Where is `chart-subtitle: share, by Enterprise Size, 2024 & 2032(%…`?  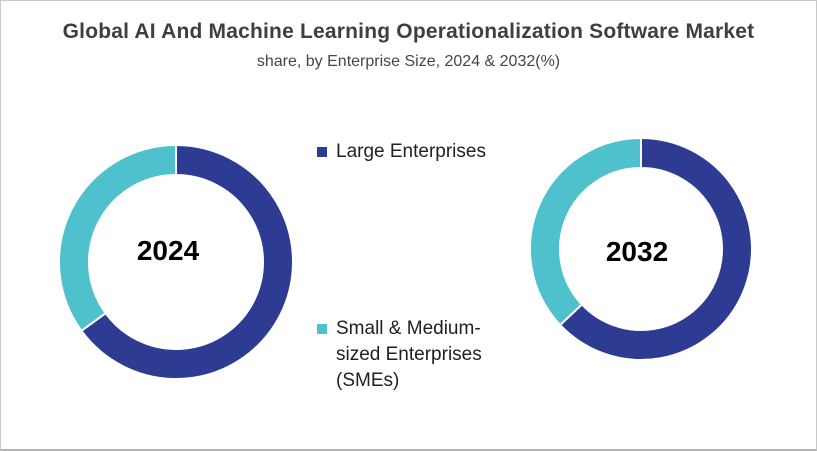
chart-subtitle: share, by Enterprise Size, 2024 & 2032(%… is located at coordinates (408, 61).